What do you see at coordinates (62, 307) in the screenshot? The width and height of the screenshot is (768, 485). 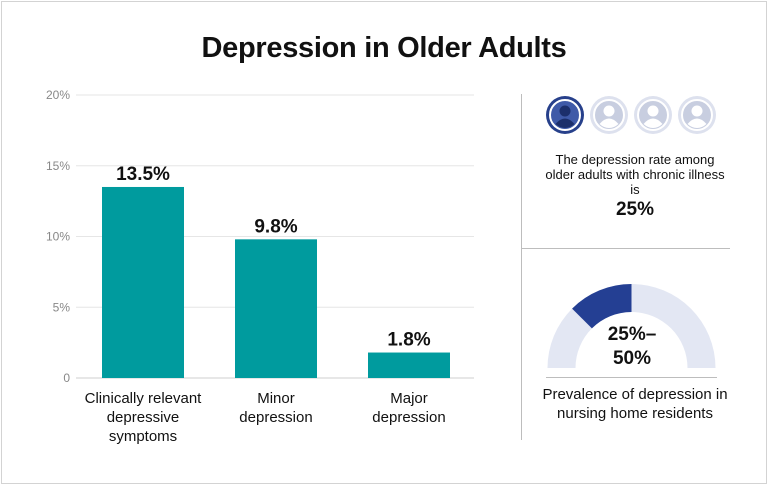 I see `y-tick-label: 5%` at bounding box center [62, 307].